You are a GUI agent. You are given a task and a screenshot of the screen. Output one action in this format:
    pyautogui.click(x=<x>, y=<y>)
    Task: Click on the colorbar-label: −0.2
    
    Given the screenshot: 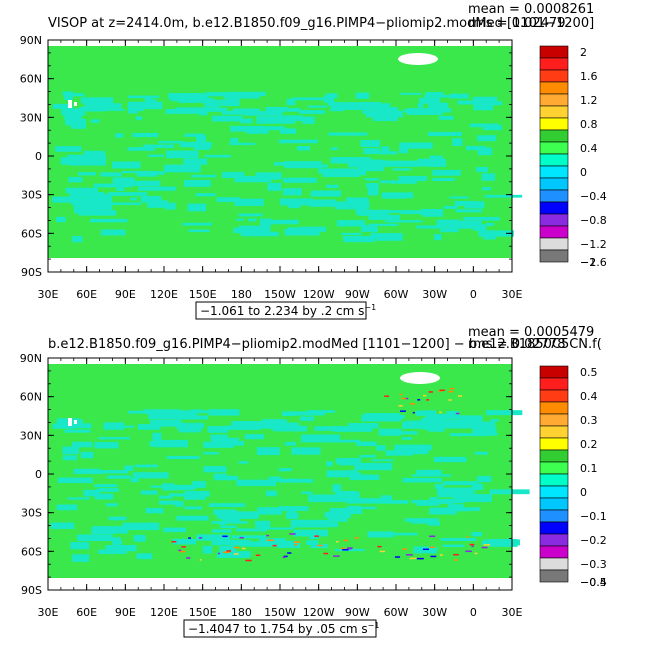 What is the action you would take?
    pyautogui.click(x=593, y=540)
    